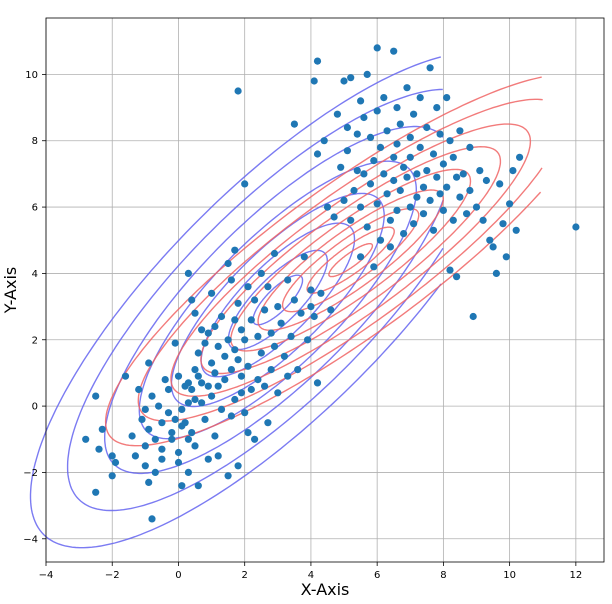  What do you see at coordinates (377, 575) in the screenshot?
I see `x-tick-label: 6` at bounding box center [377, 575].